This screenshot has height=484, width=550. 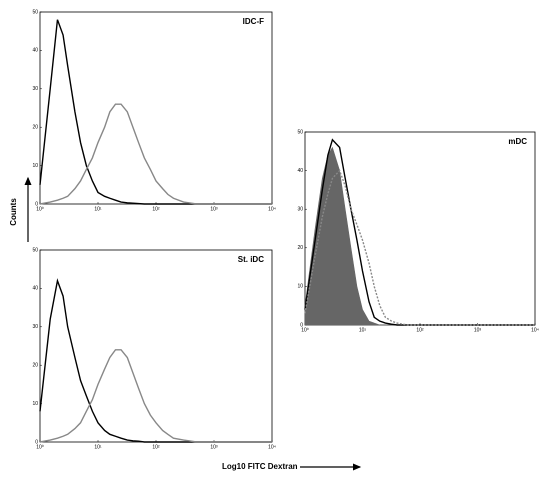 I want to click on panel-title: IDC-F, so click(x=253, y=21).